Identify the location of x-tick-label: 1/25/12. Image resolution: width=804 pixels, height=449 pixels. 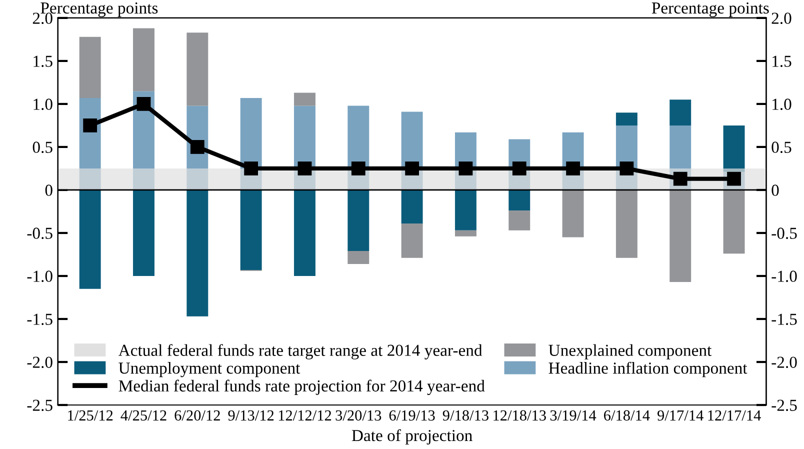
(90, 415).